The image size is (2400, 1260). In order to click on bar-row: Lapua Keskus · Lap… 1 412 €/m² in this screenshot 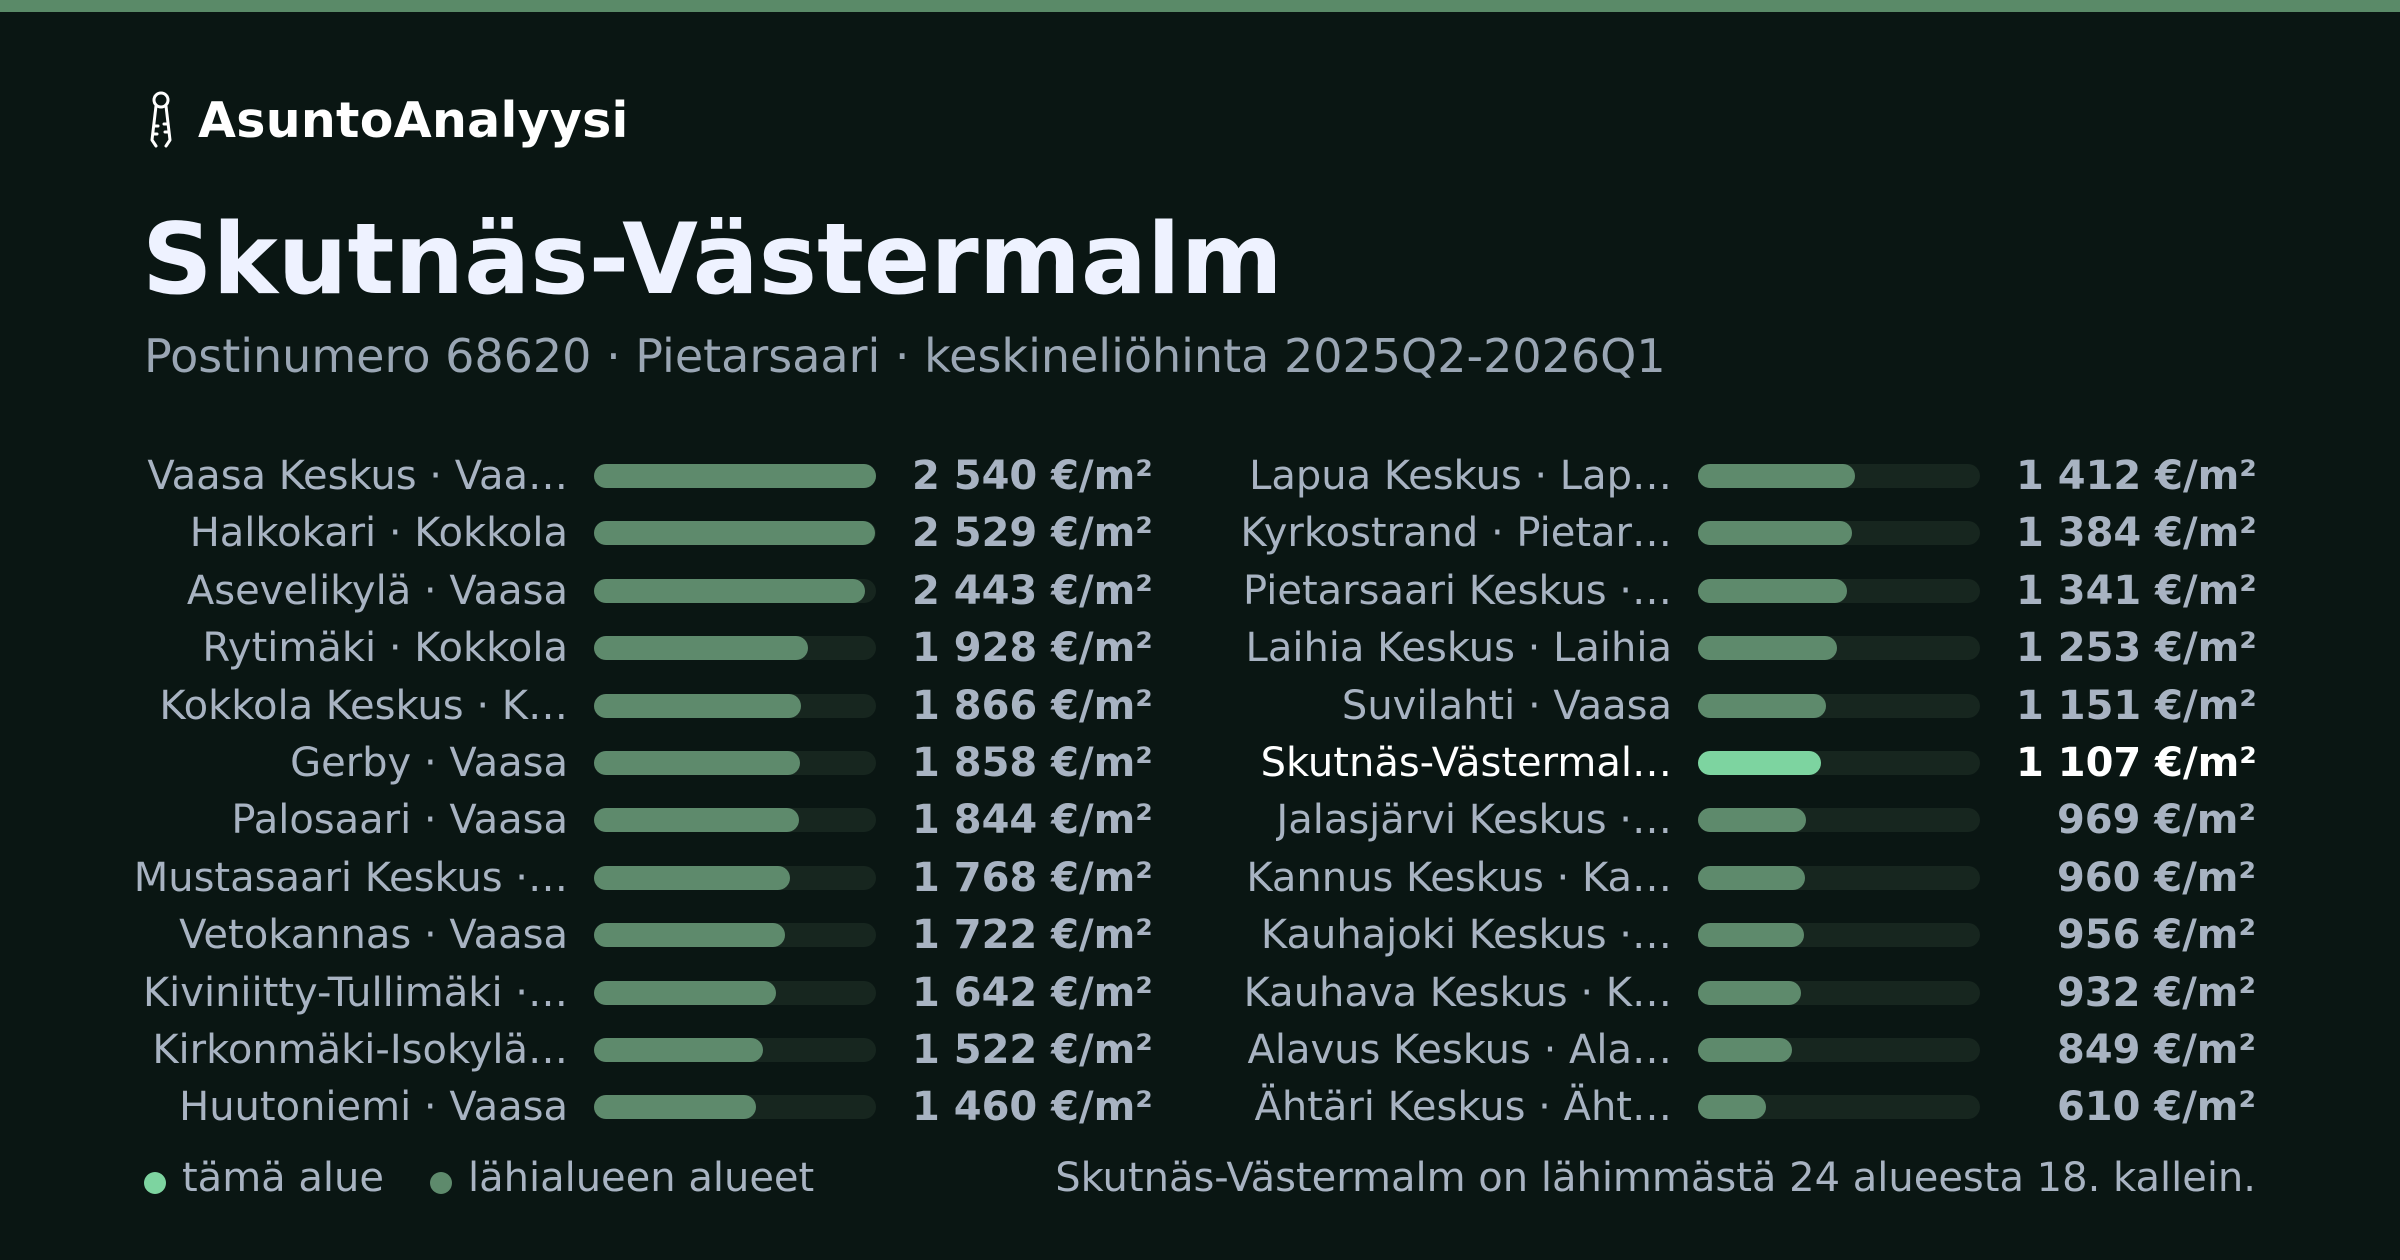, I will do `click(1200, 476)`.